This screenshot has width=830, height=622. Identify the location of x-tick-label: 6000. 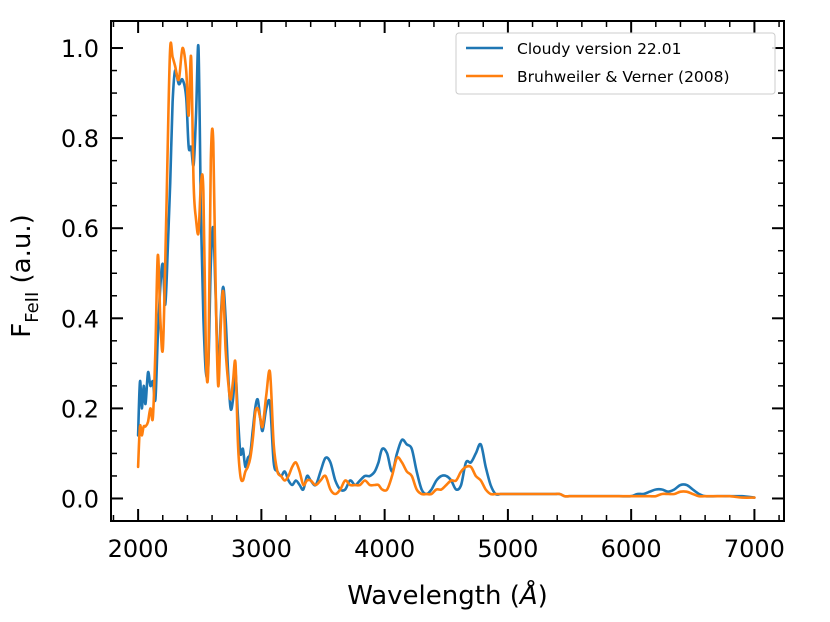
(631, 549).